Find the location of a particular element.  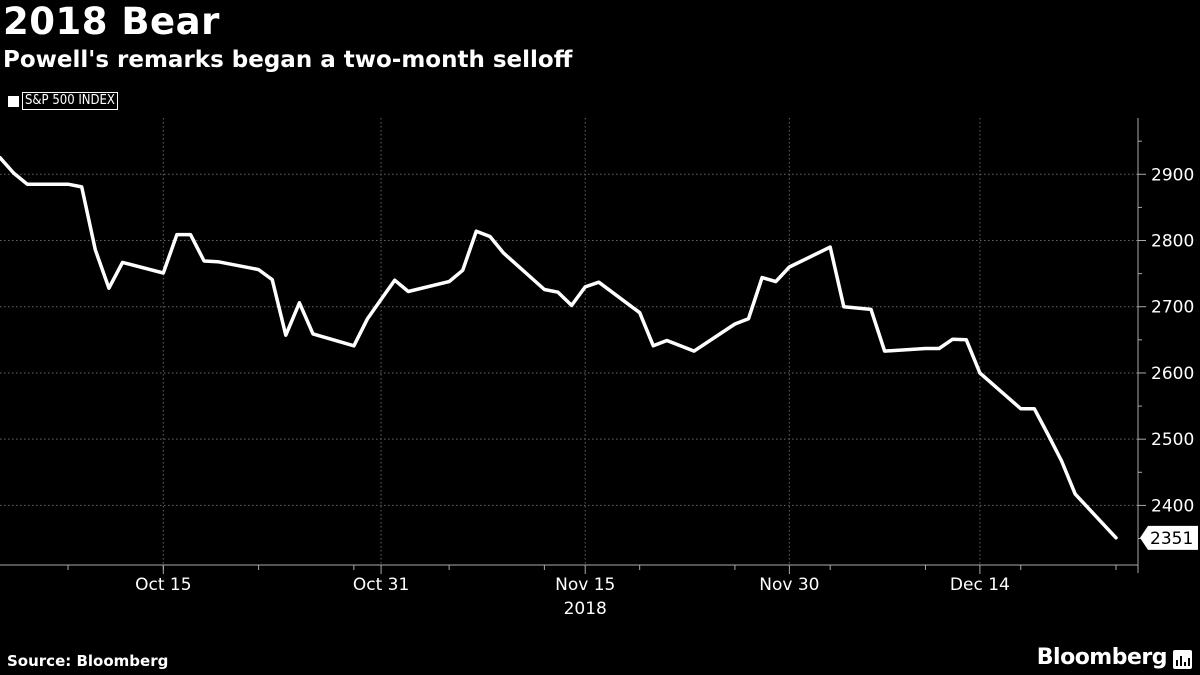

y-tick-label: 2400 is located at coordinates (1172, 506).